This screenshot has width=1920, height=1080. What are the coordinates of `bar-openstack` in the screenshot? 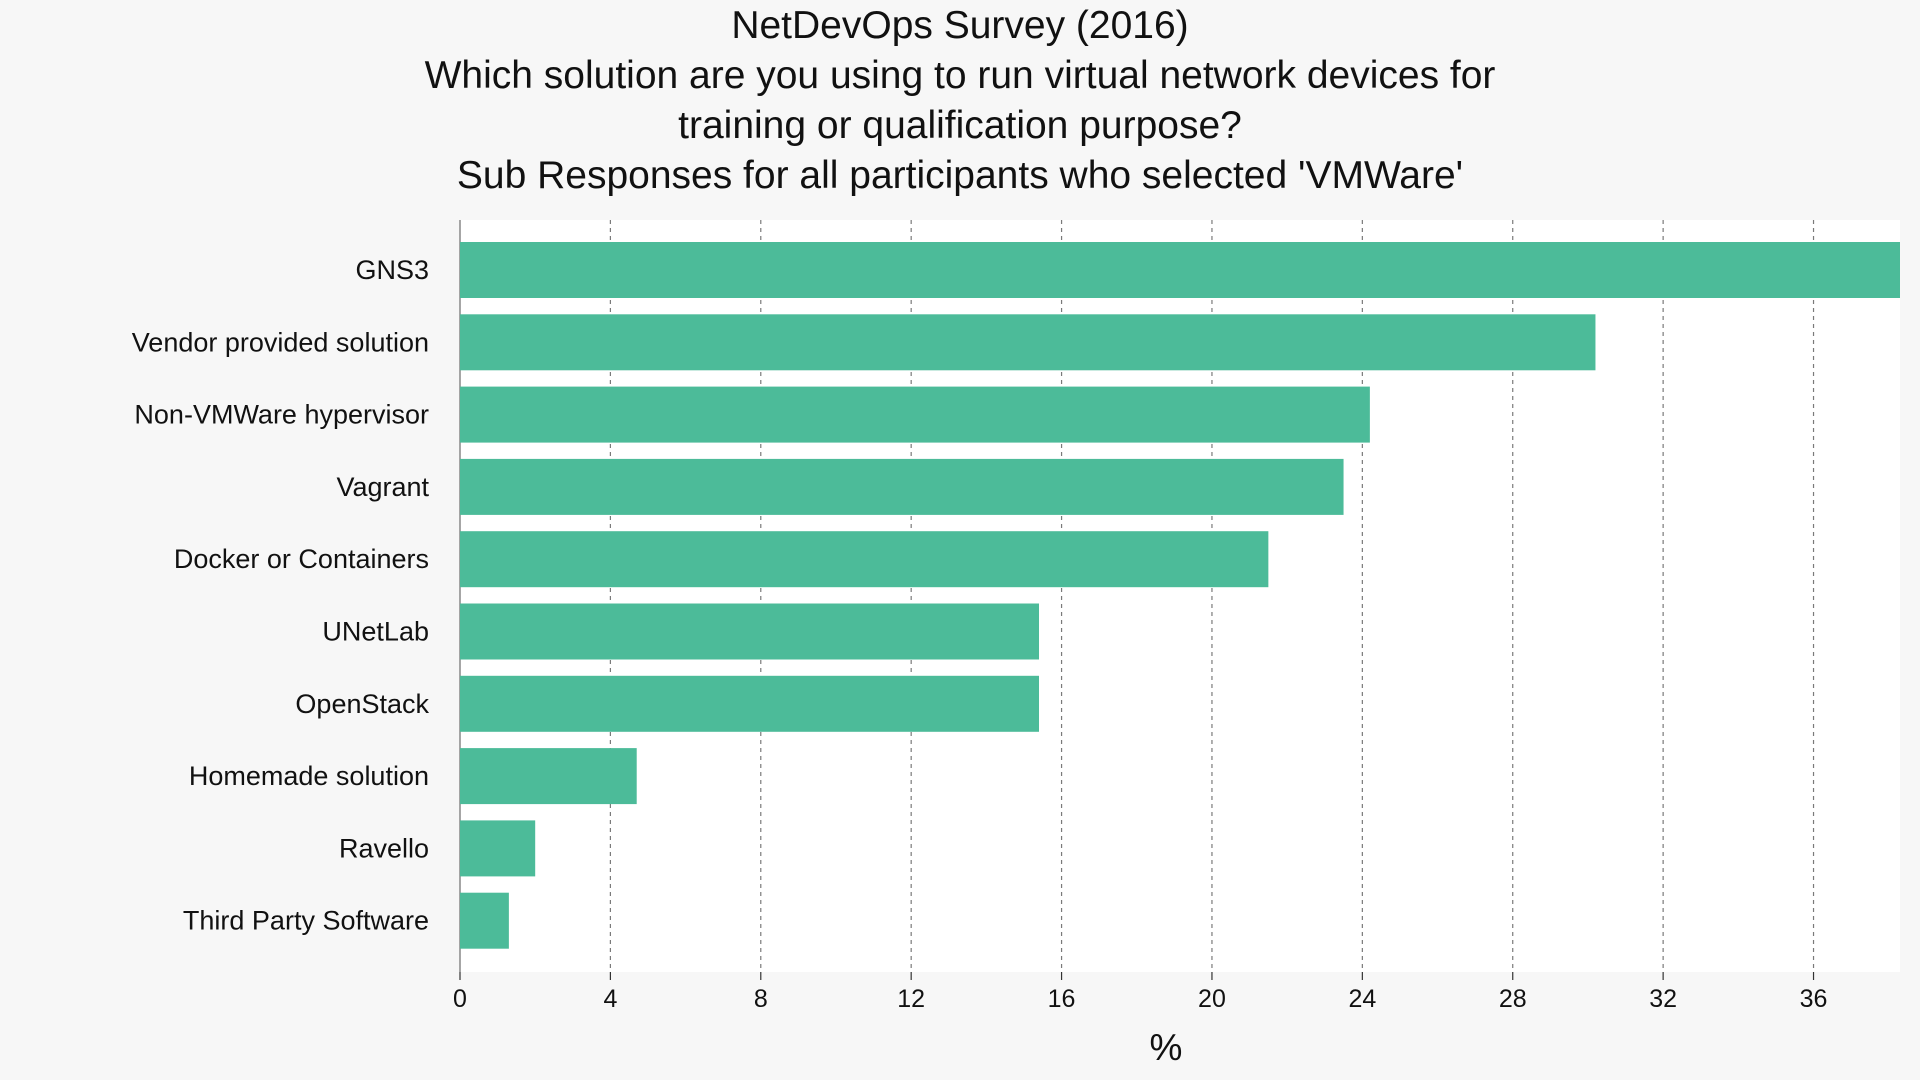 It's located at (750, 703).